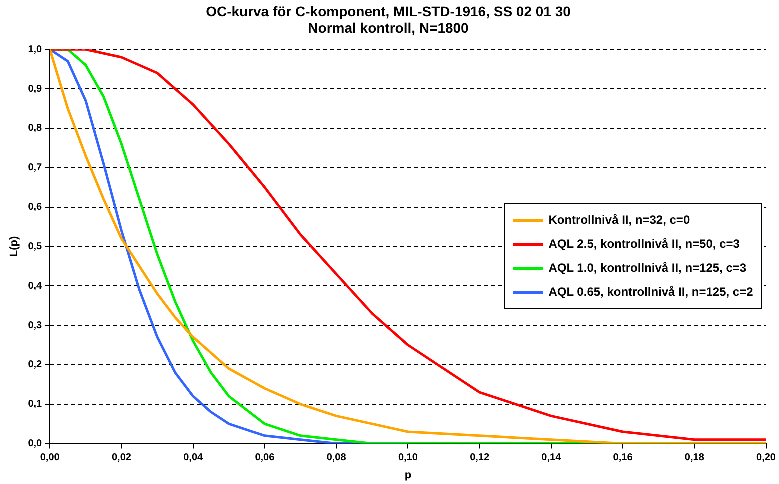 Image resolution: width=779 pixels, height=484 pixels. What do you see at coordinates (694, 458) in the screenshot?
I see `x-tick-label: 0,18` at bounding box center [694, 458].